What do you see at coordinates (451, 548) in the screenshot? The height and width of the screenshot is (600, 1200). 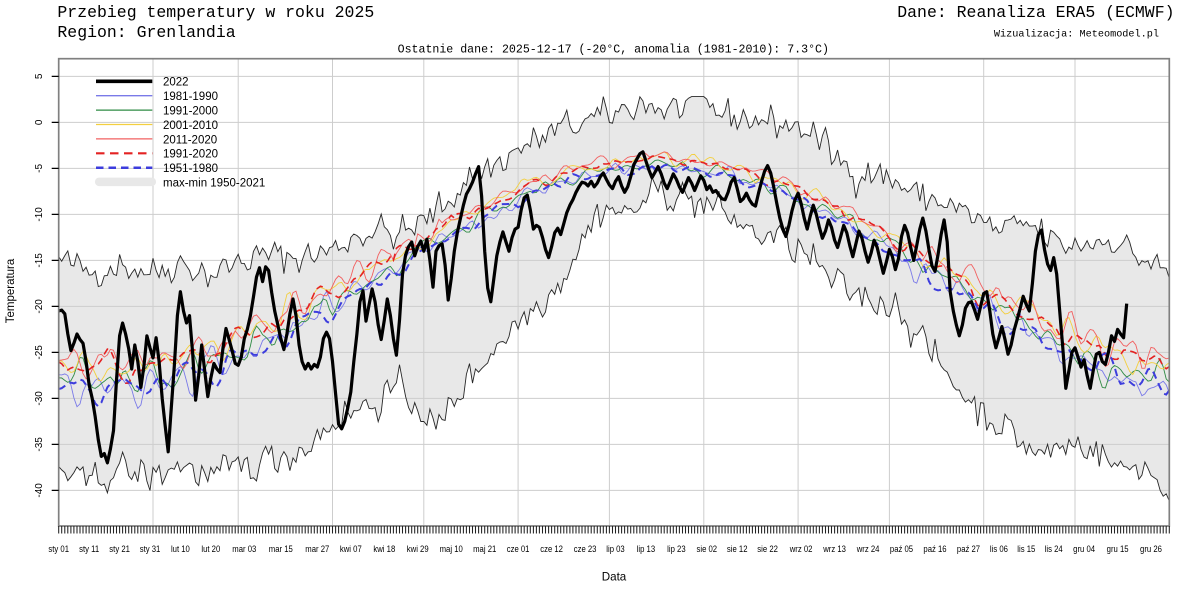 I see `svg-text: maj 10` at bounding box center [451, 548].